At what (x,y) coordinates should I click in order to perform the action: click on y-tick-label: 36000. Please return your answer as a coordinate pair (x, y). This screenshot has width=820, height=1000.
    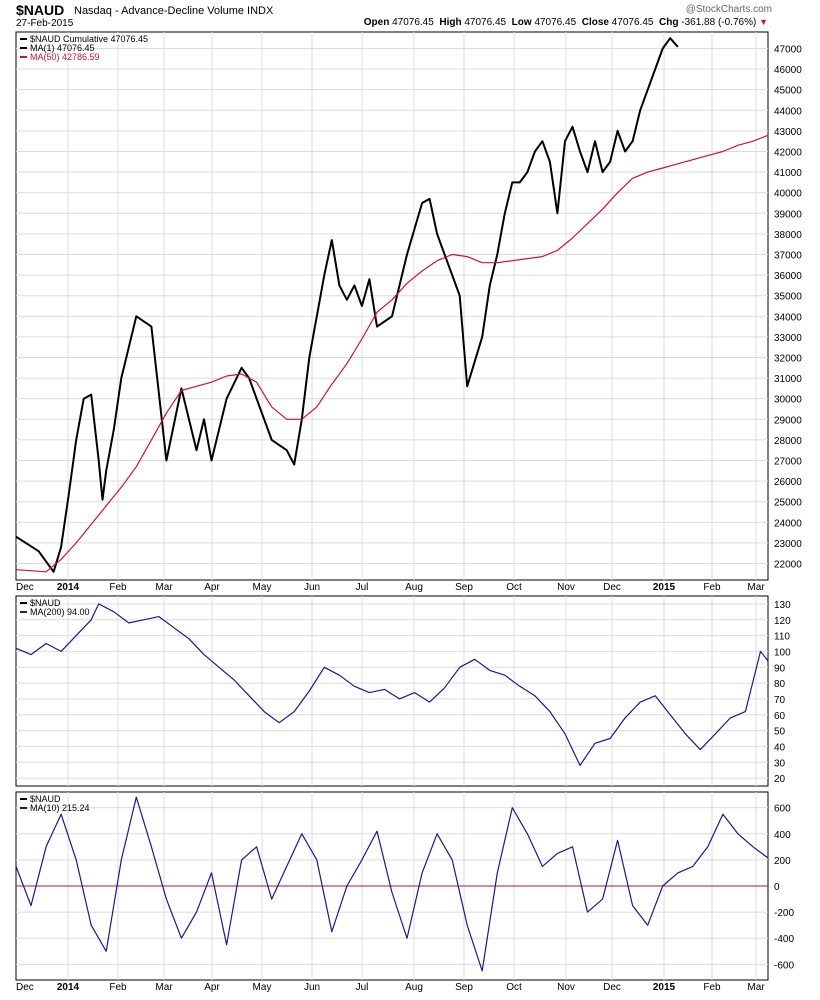
    Looking at the image, I should click on (788, 276).